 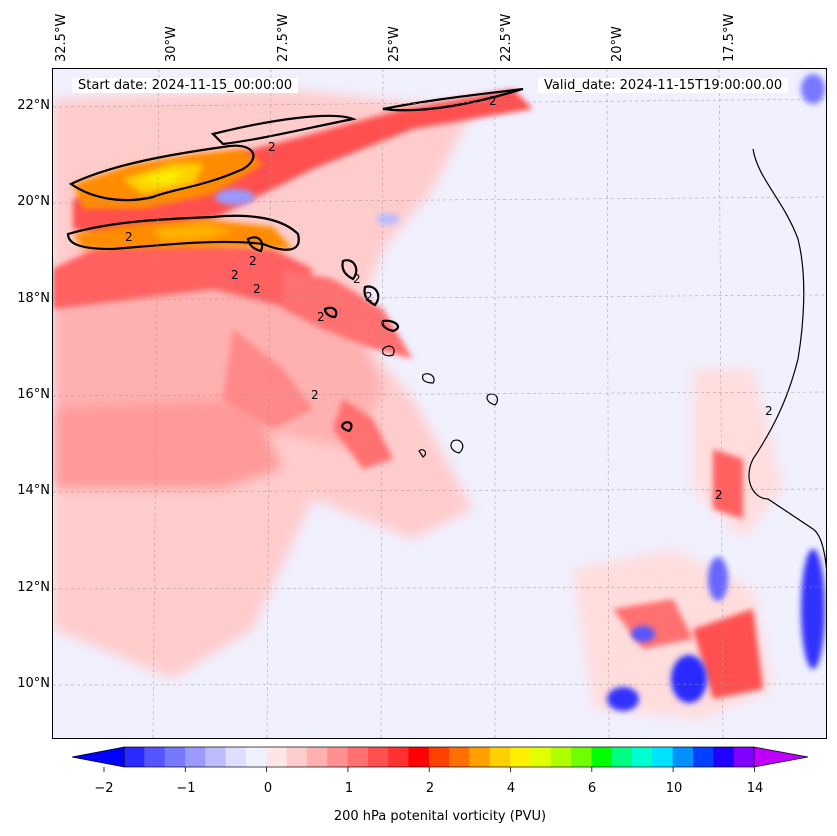 What do you see at coordinates (33, 683) in the screenshot?
I see `lat-label: 10°N` at bounding box center [33, 683].